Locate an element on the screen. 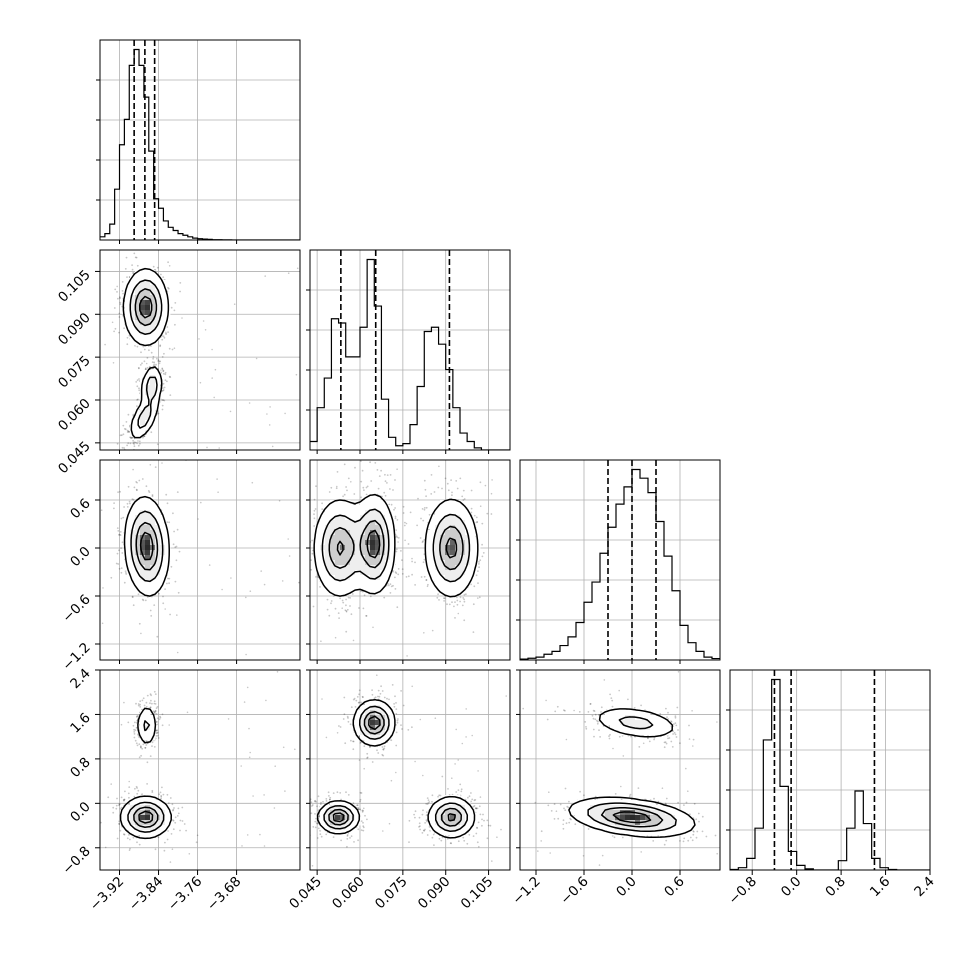  contour-line is located at coordinates (146, 307).